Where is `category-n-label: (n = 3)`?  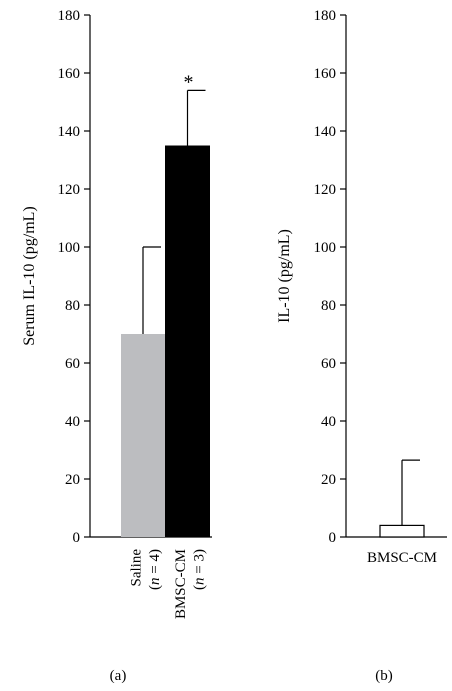 category-n-label: (n = 3) is located at coordinates (200, 569).